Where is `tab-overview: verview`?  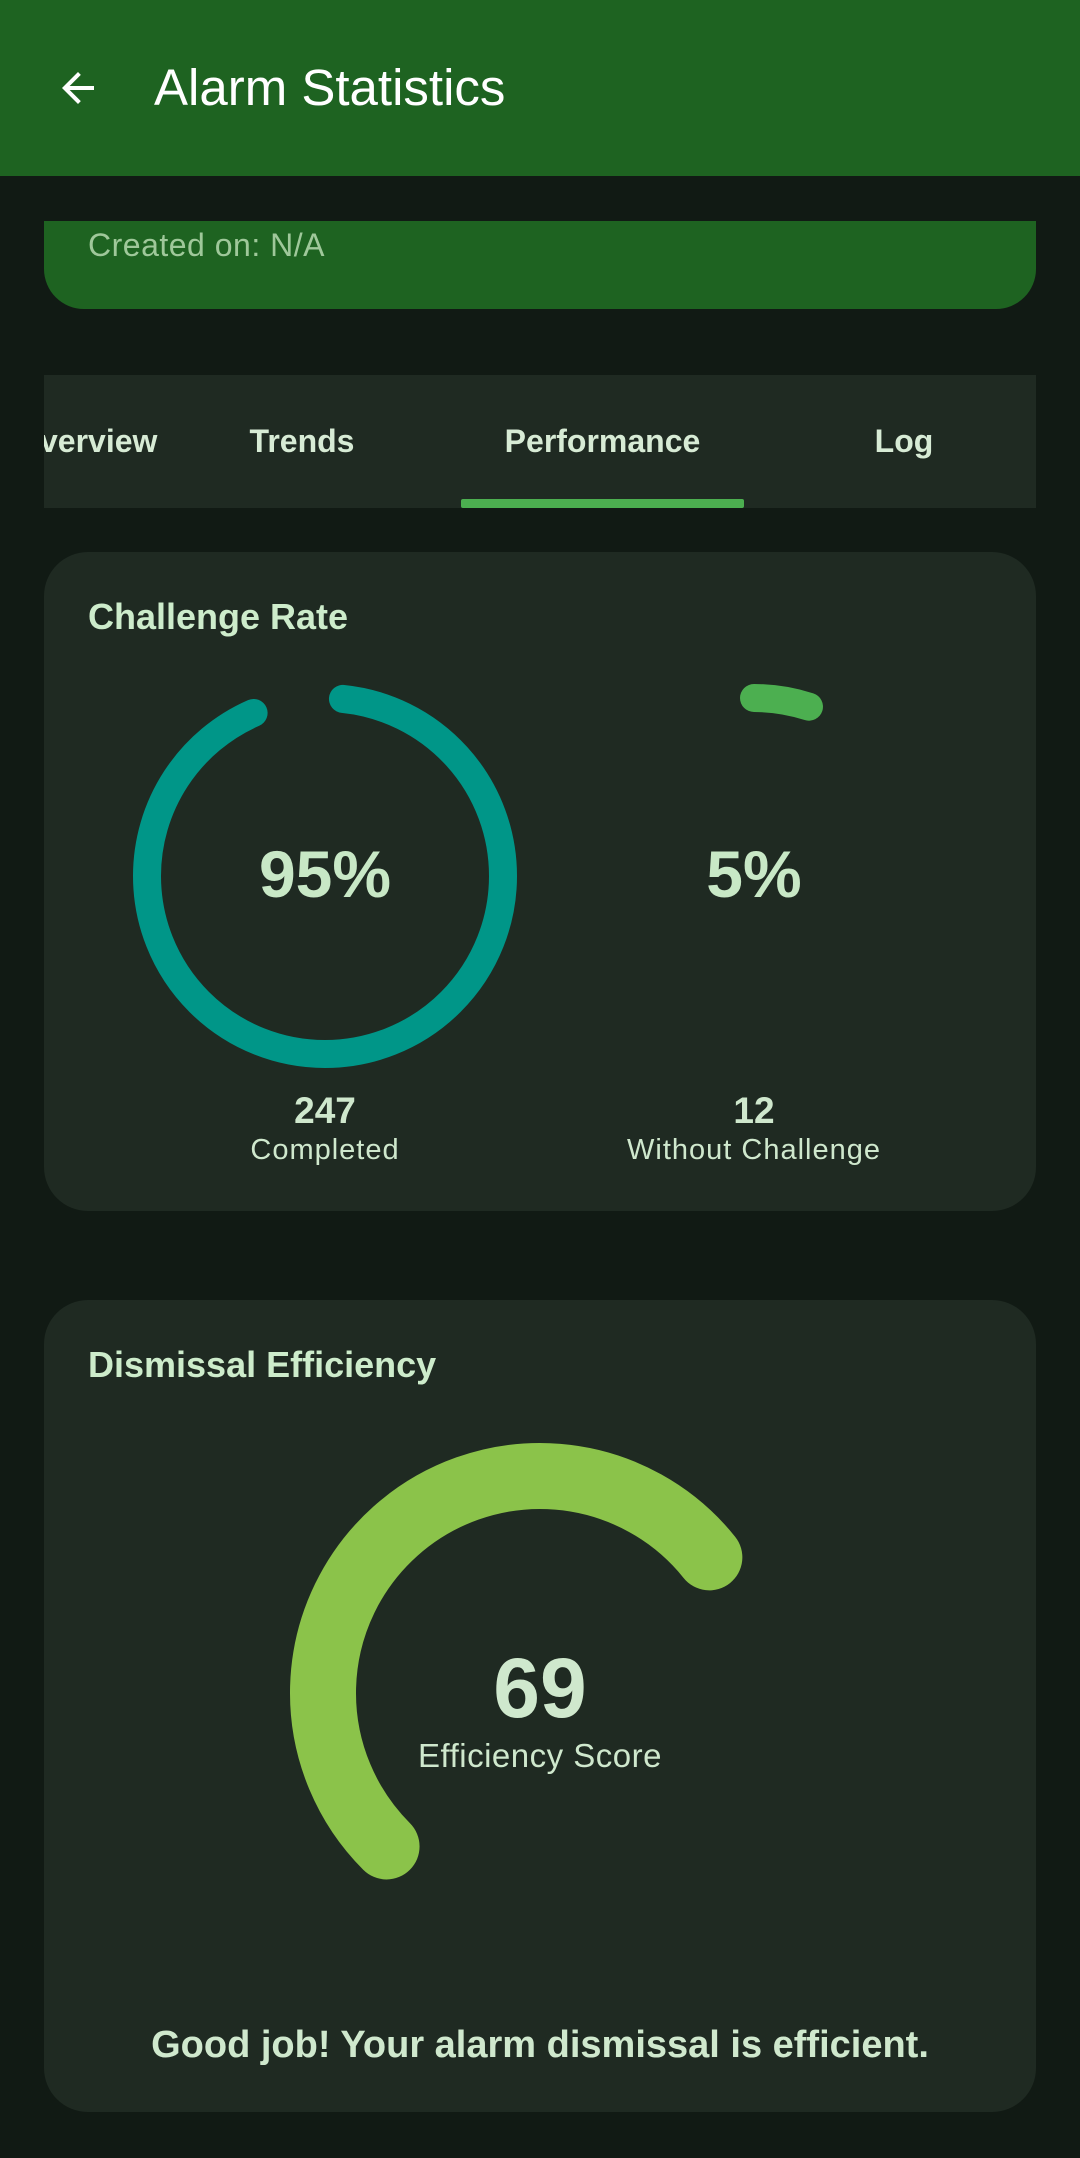
tab-overview: verview is located at coordinates (102, 441).